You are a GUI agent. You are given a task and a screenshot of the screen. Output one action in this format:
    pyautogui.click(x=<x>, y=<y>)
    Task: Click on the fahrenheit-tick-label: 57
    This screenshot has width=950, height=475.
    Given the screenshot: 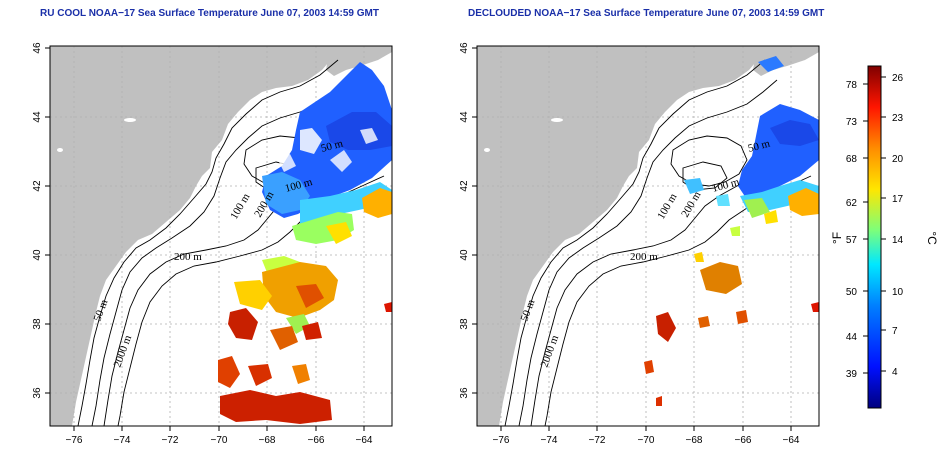 What is the action you would take?
    pyautogui.click(x=852, y=240)
    